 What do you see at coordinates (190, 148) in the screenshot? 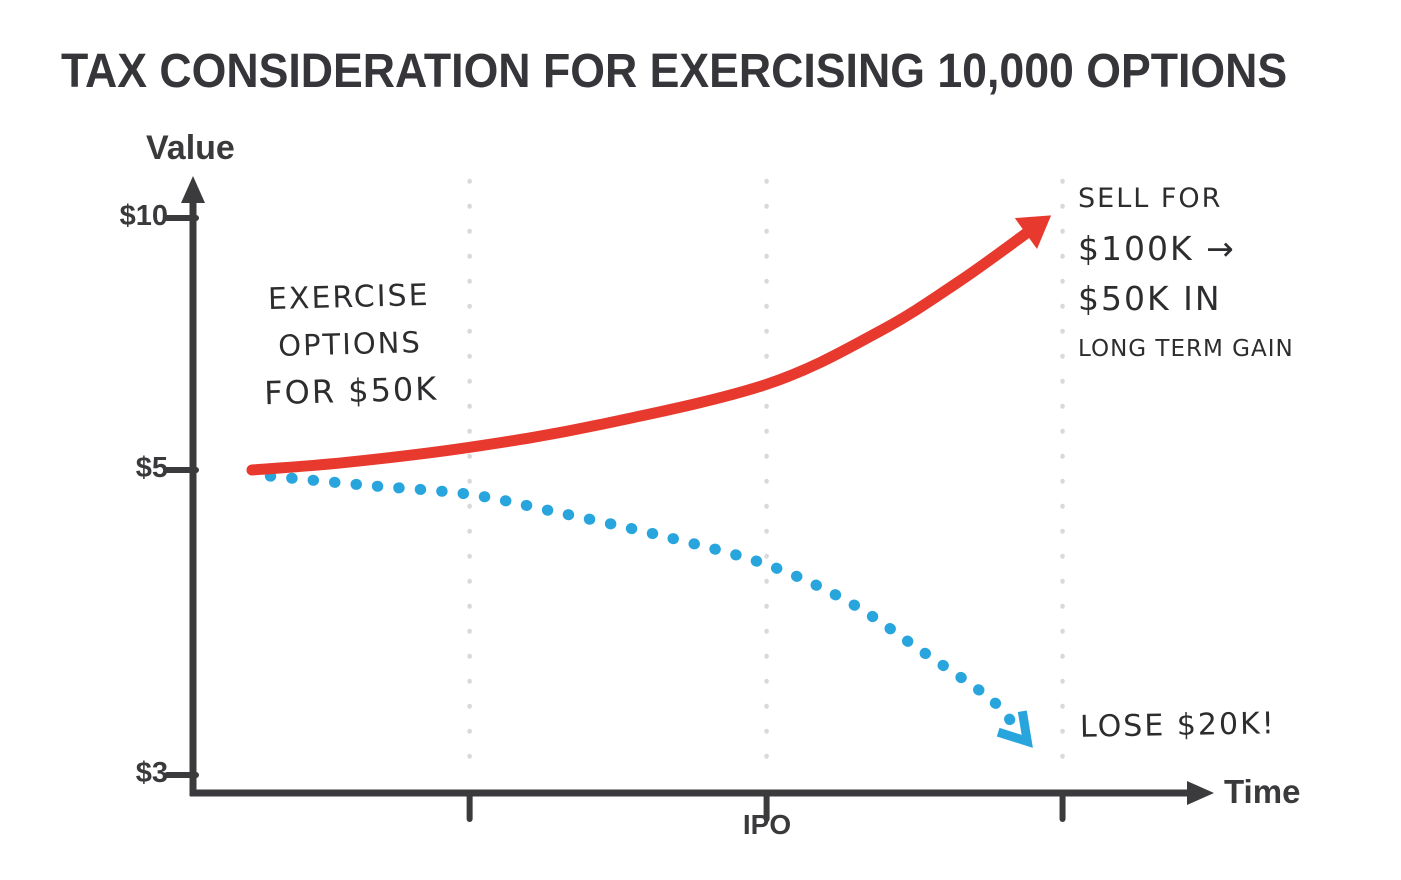
I see `y-axis-label: Value` at bounding box center [190, 148].